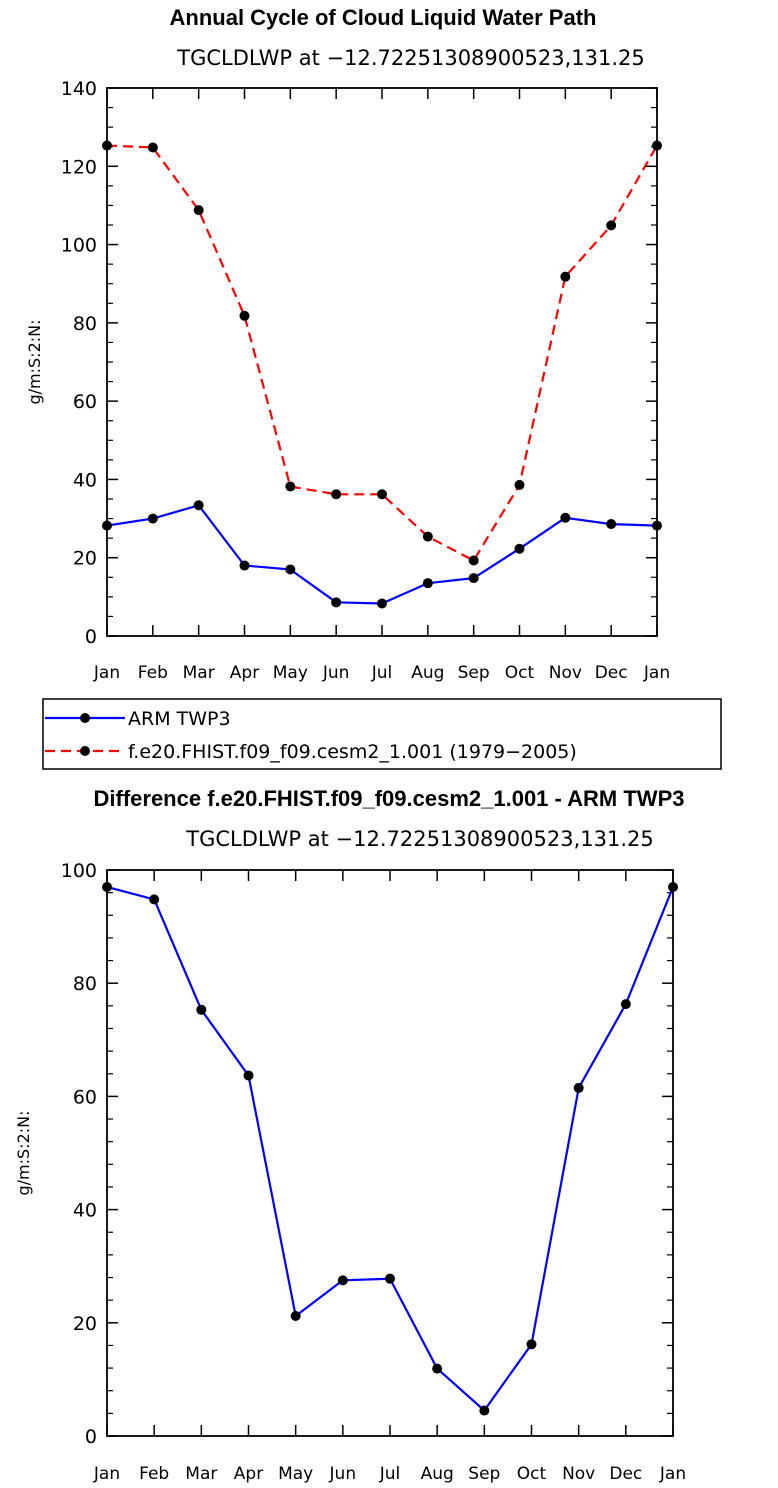 This screenshot has height=1488, width=778. Describe the element at coordinates (390, 1474) in the screenshot. I see `chart2-xtick-label: Jul` at that location.